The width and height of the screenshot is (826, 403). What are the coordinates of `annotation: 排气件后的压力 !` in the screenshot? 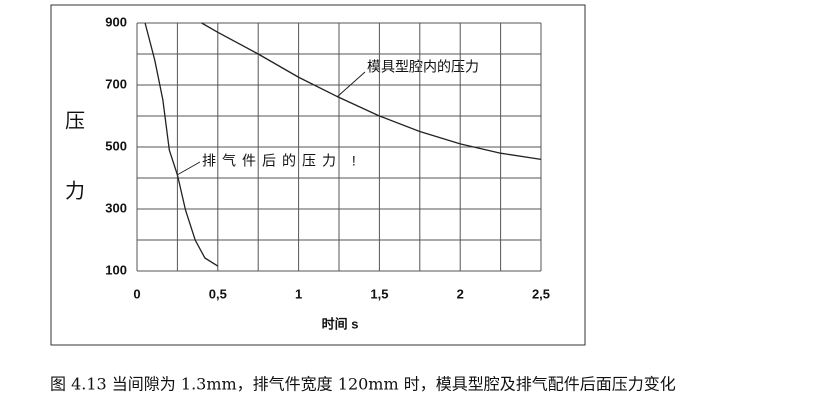 It's located at (282, 161).